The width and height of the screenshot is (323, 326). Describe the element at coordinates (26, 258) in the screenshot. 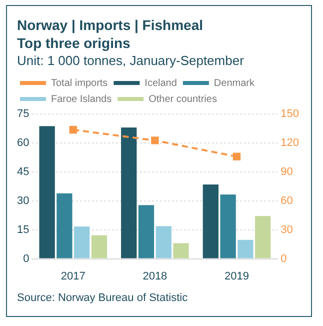

I see `y-tick-label: 0` at that location.